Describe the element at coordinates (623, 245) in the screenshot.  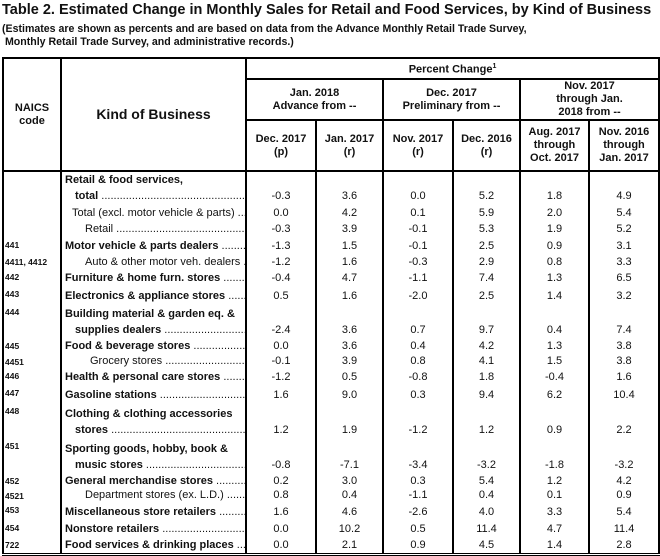
I see `percent-value: 3.1` at that location.